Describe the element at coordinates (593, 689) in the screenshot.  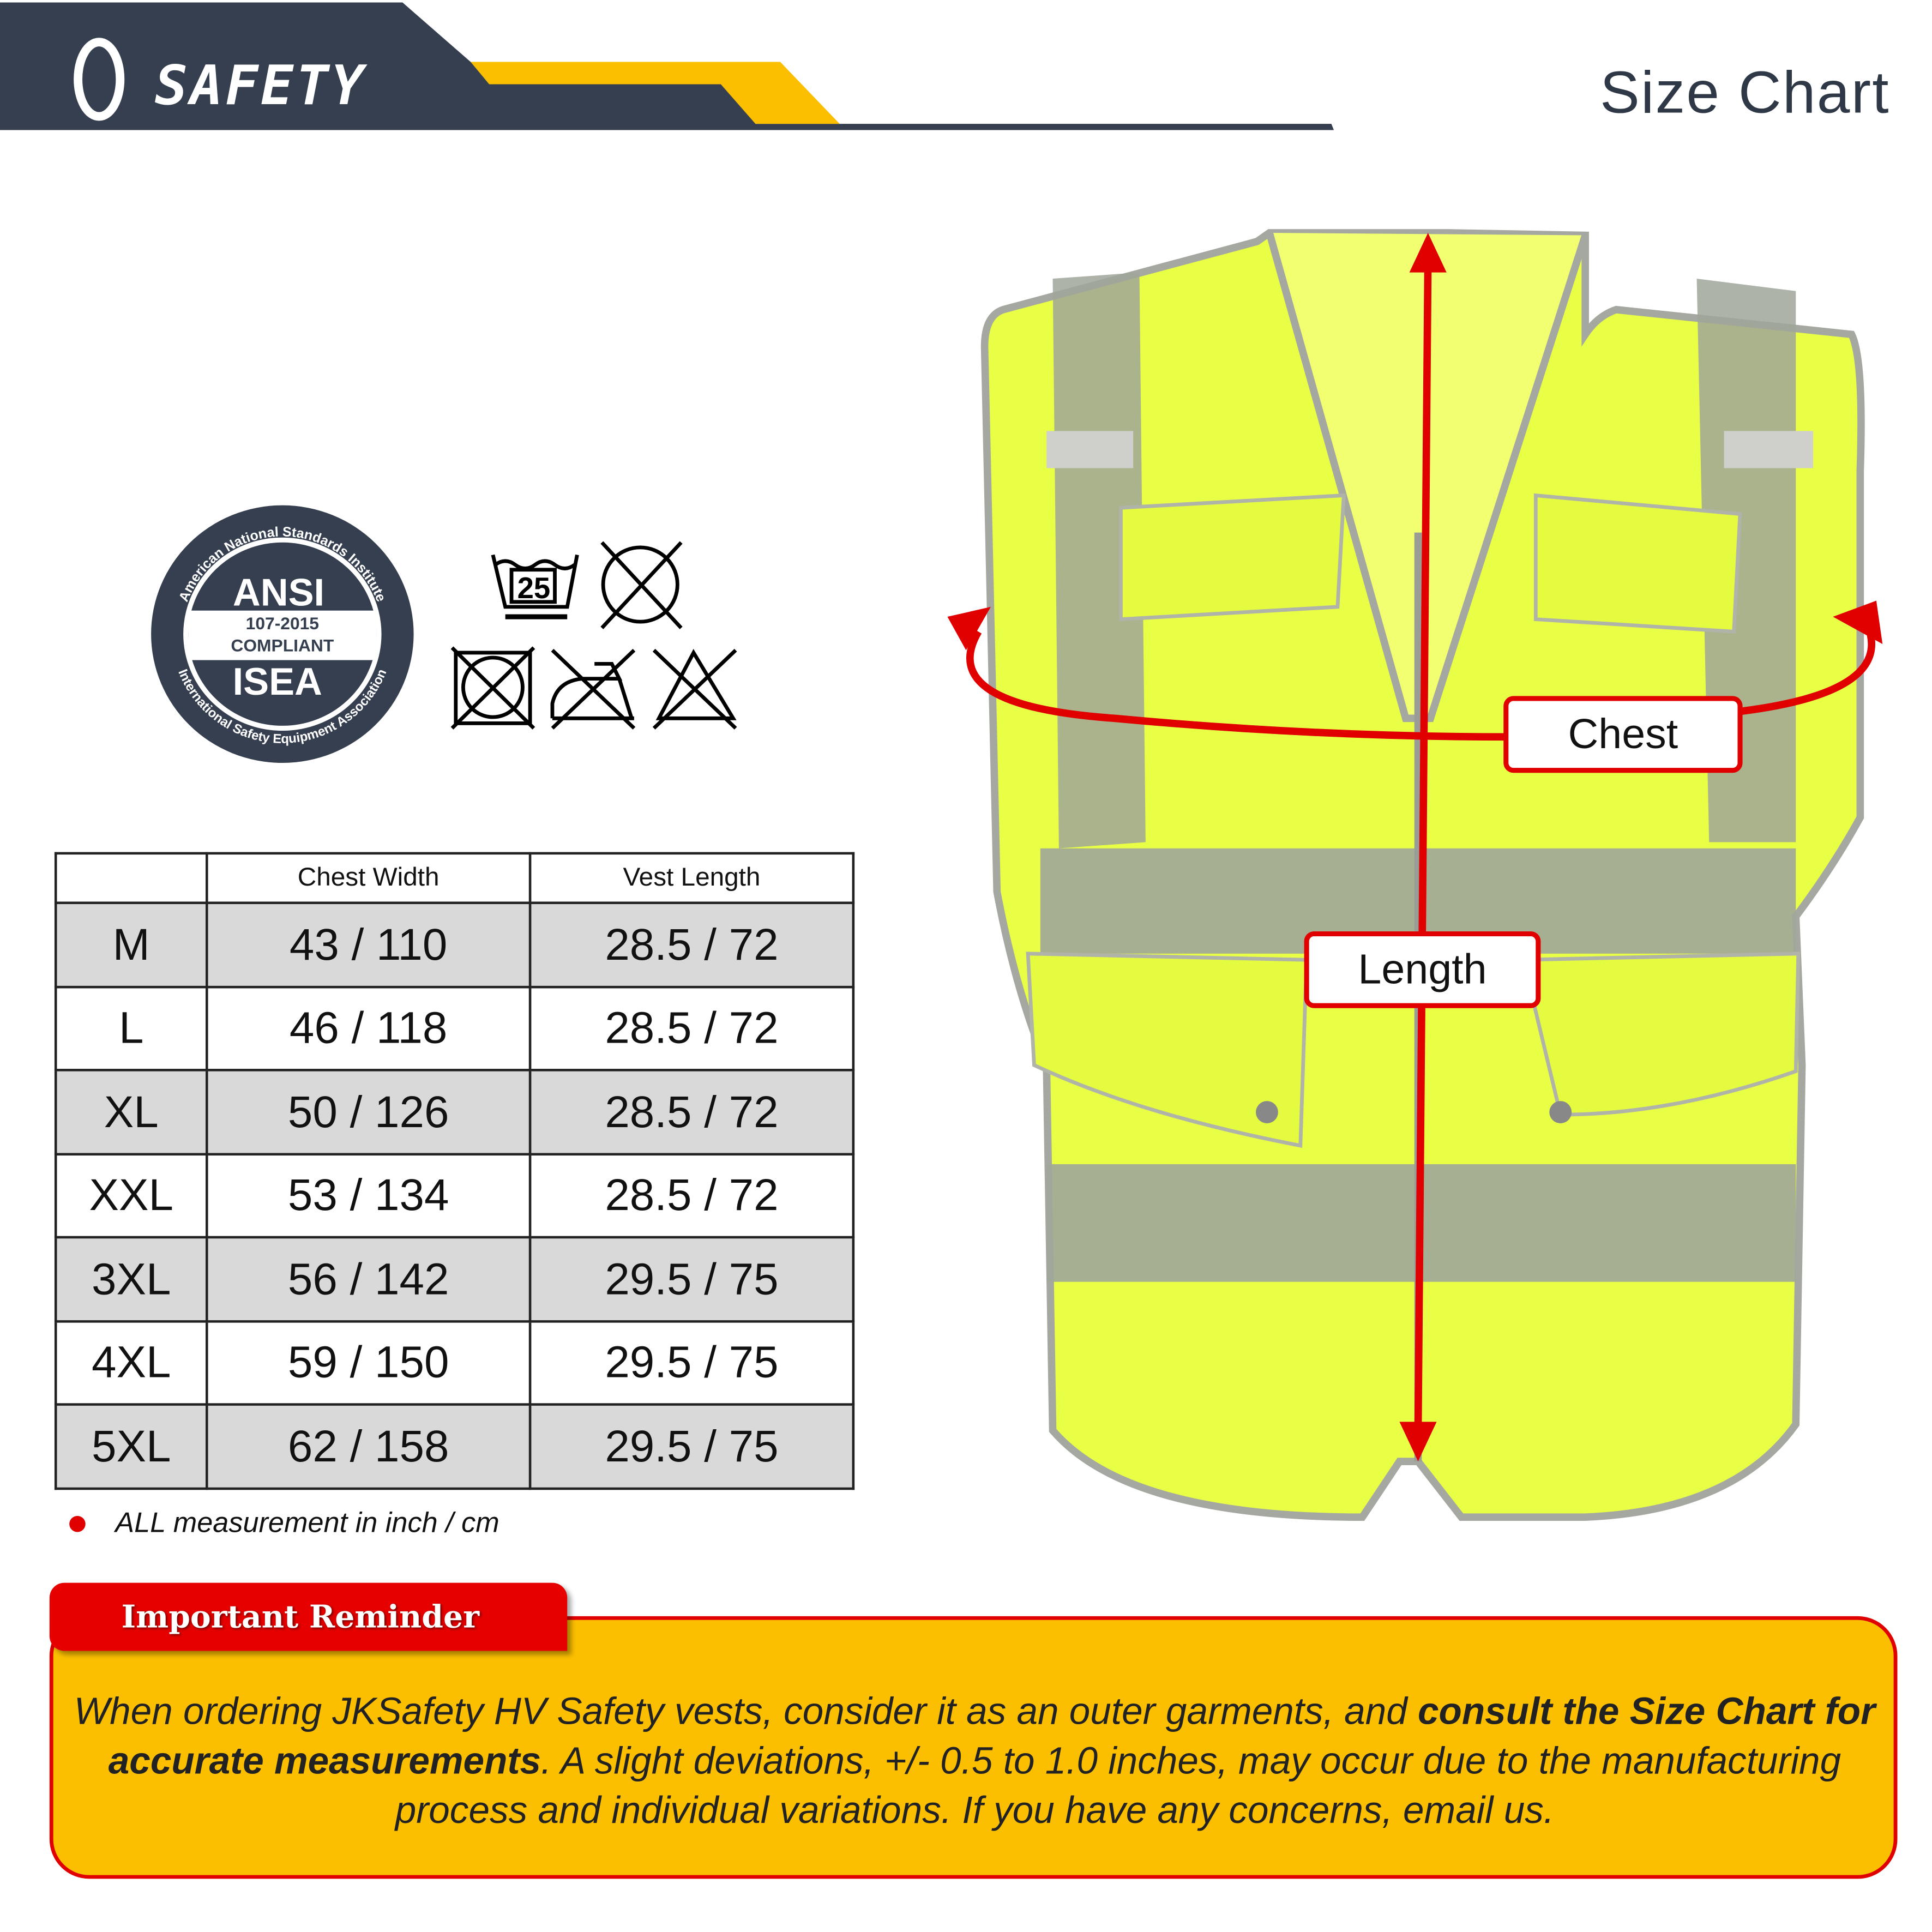
I see `do-not-iron-icon` at that location.